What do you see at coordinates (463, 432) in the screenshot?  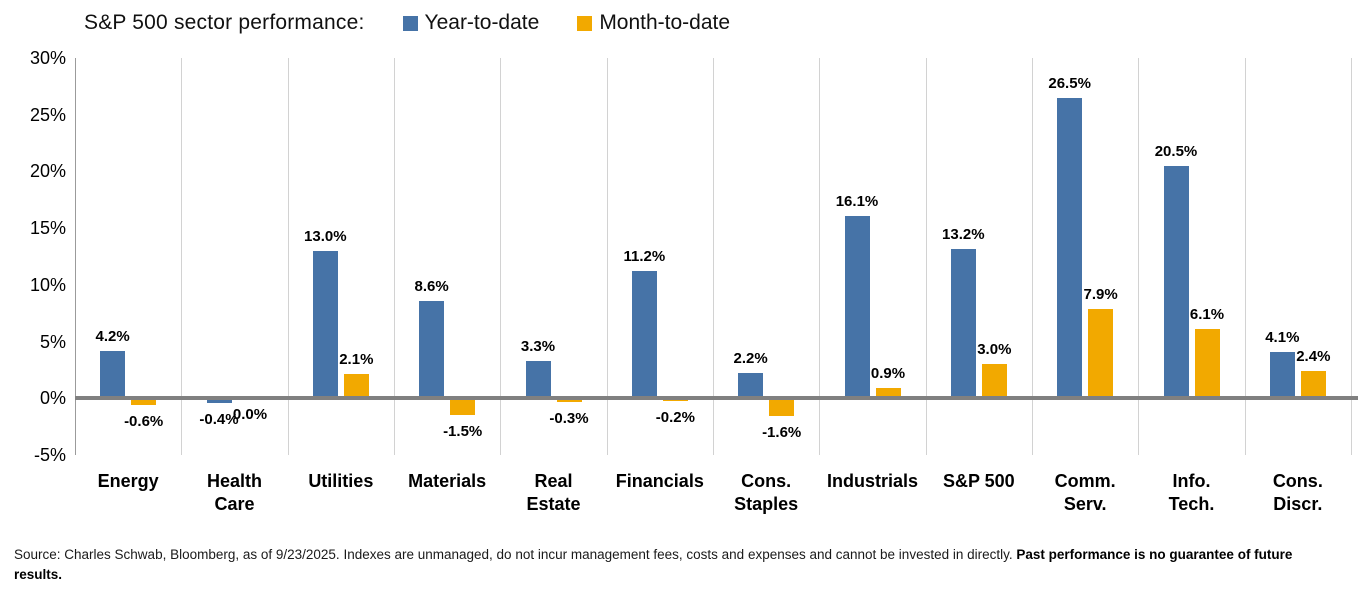 I see `value-label-month-to-date-materials: -1.5%` at bounding box center [463, 432].